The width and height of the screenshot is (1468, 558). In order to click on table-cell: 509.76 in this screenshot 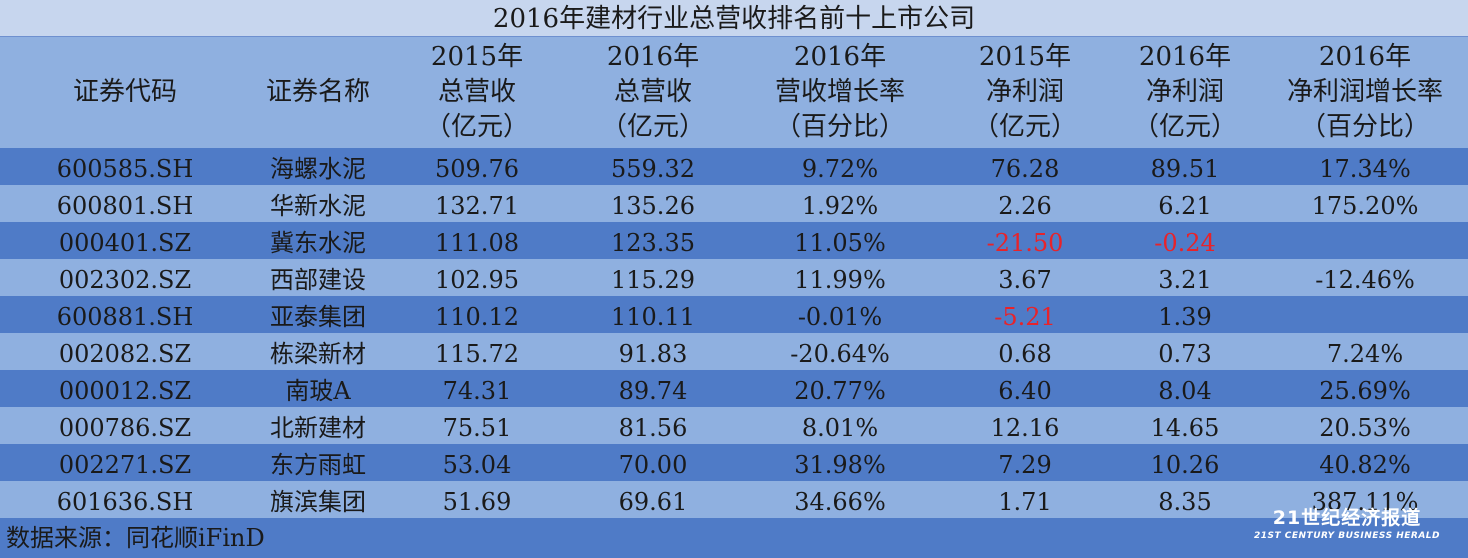, I will do `click(477, 169)`.